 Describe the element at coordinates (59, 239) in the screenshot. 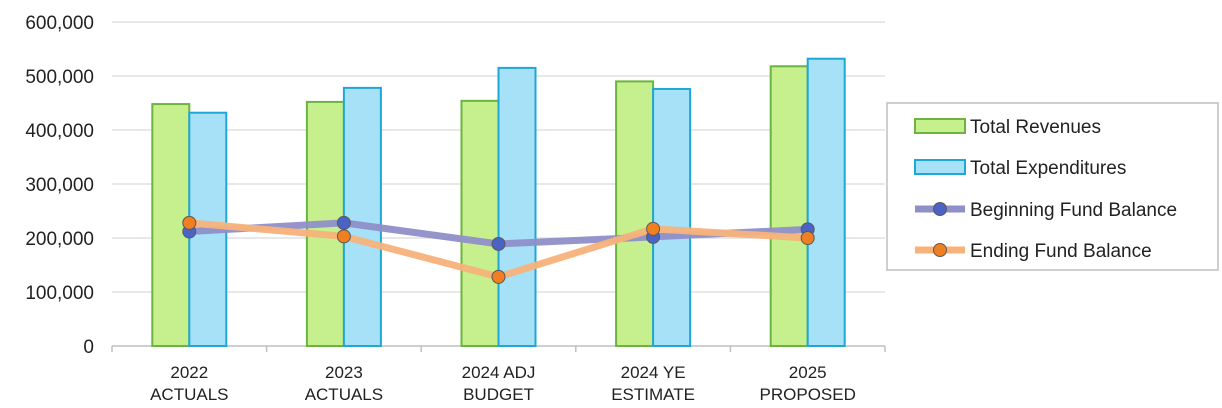

I see `y-tick-label: 200,000` at that location.